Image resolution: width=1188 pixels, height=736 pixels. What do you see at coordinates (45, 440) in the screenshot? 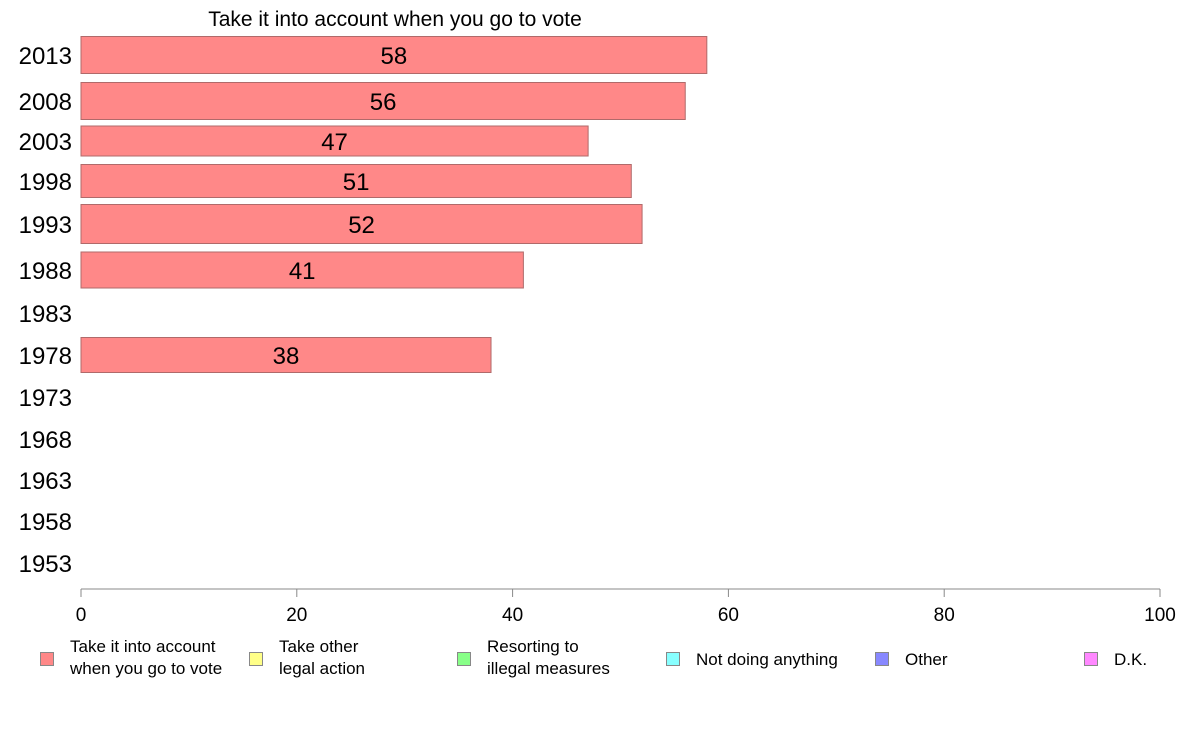
I see `y-tick-label: 1968` at bounding box center [45, 440].